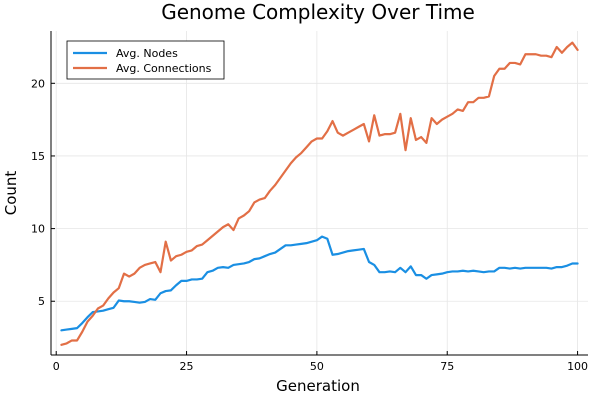 This screenshot has width=600, height=400. What do you see at coordinates (38, 229) in the screenshot?
I see `y-tick-label: 10` at bounding box center [38, 229].